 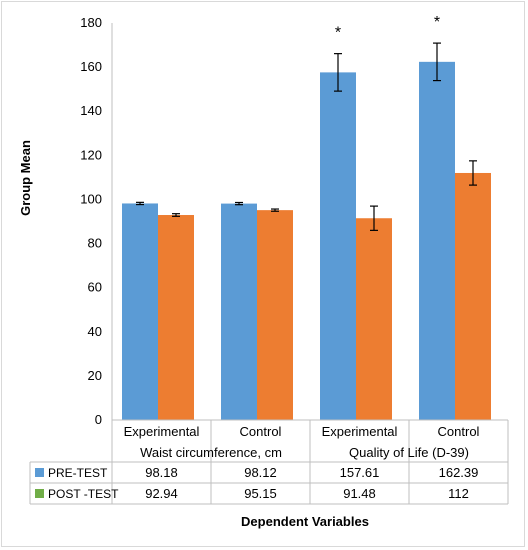 I want to click on category-label-2: Experimental, so click(x=360, y=431).